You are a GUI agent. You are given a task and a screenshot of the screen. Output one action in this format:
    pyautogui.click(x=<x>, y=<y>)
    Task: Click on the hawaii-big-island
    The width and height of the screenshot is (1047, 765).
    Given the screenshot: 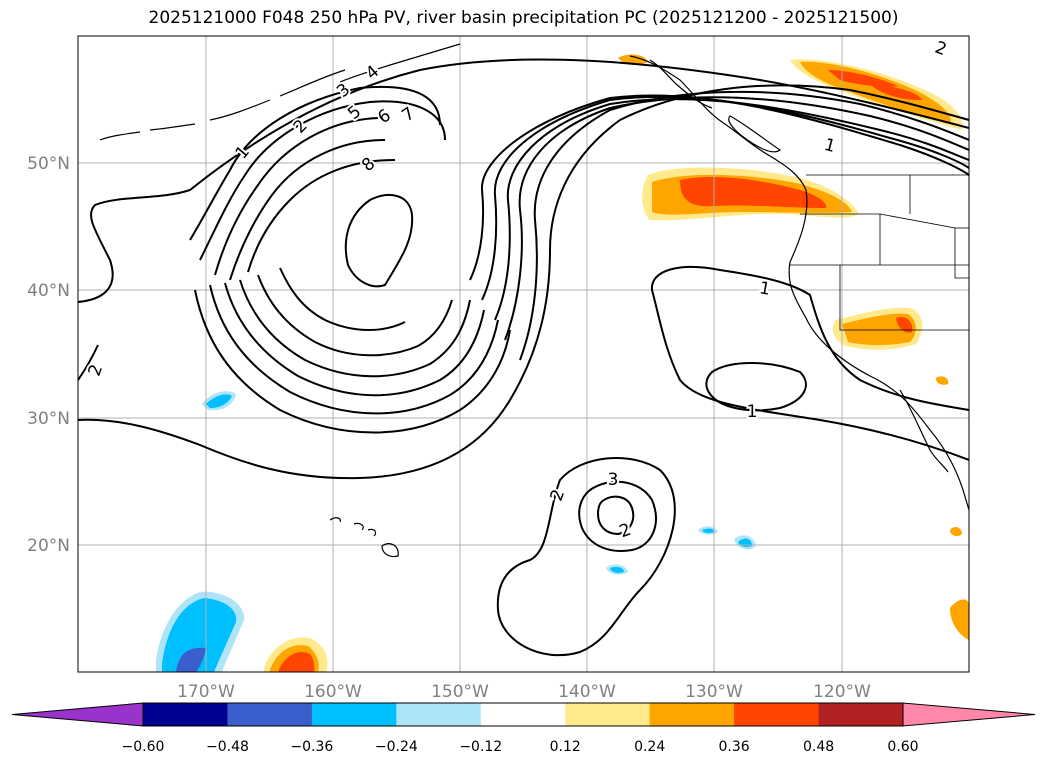 What is the action you would take?
    pyautogui.click(x=390, y=550)
    